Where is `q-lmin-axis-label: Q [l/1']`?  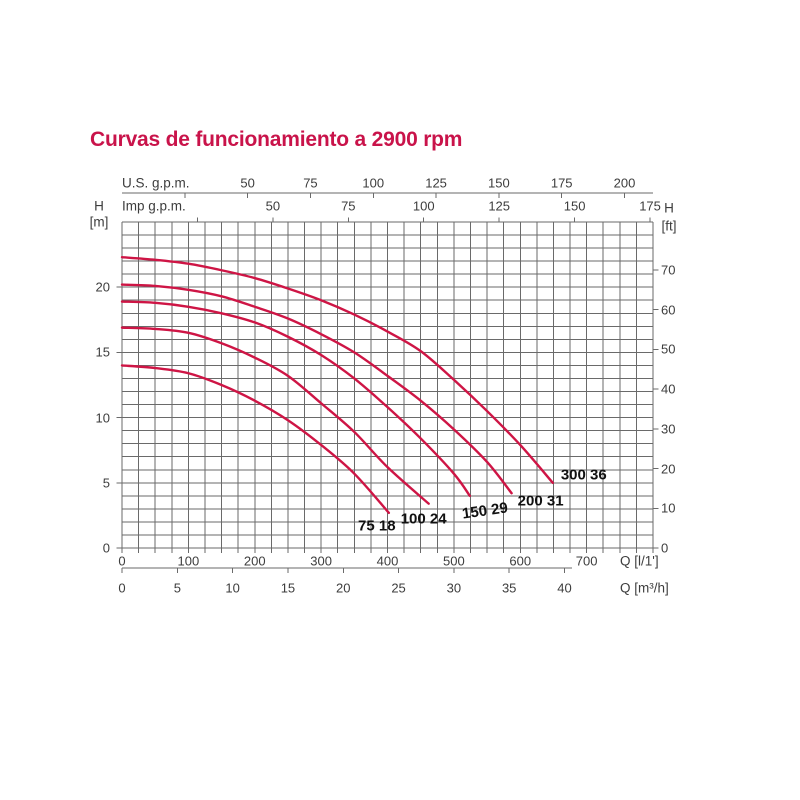 q-lmin-axis-label: Q [l/1'] is located at coordinates (639, 561).